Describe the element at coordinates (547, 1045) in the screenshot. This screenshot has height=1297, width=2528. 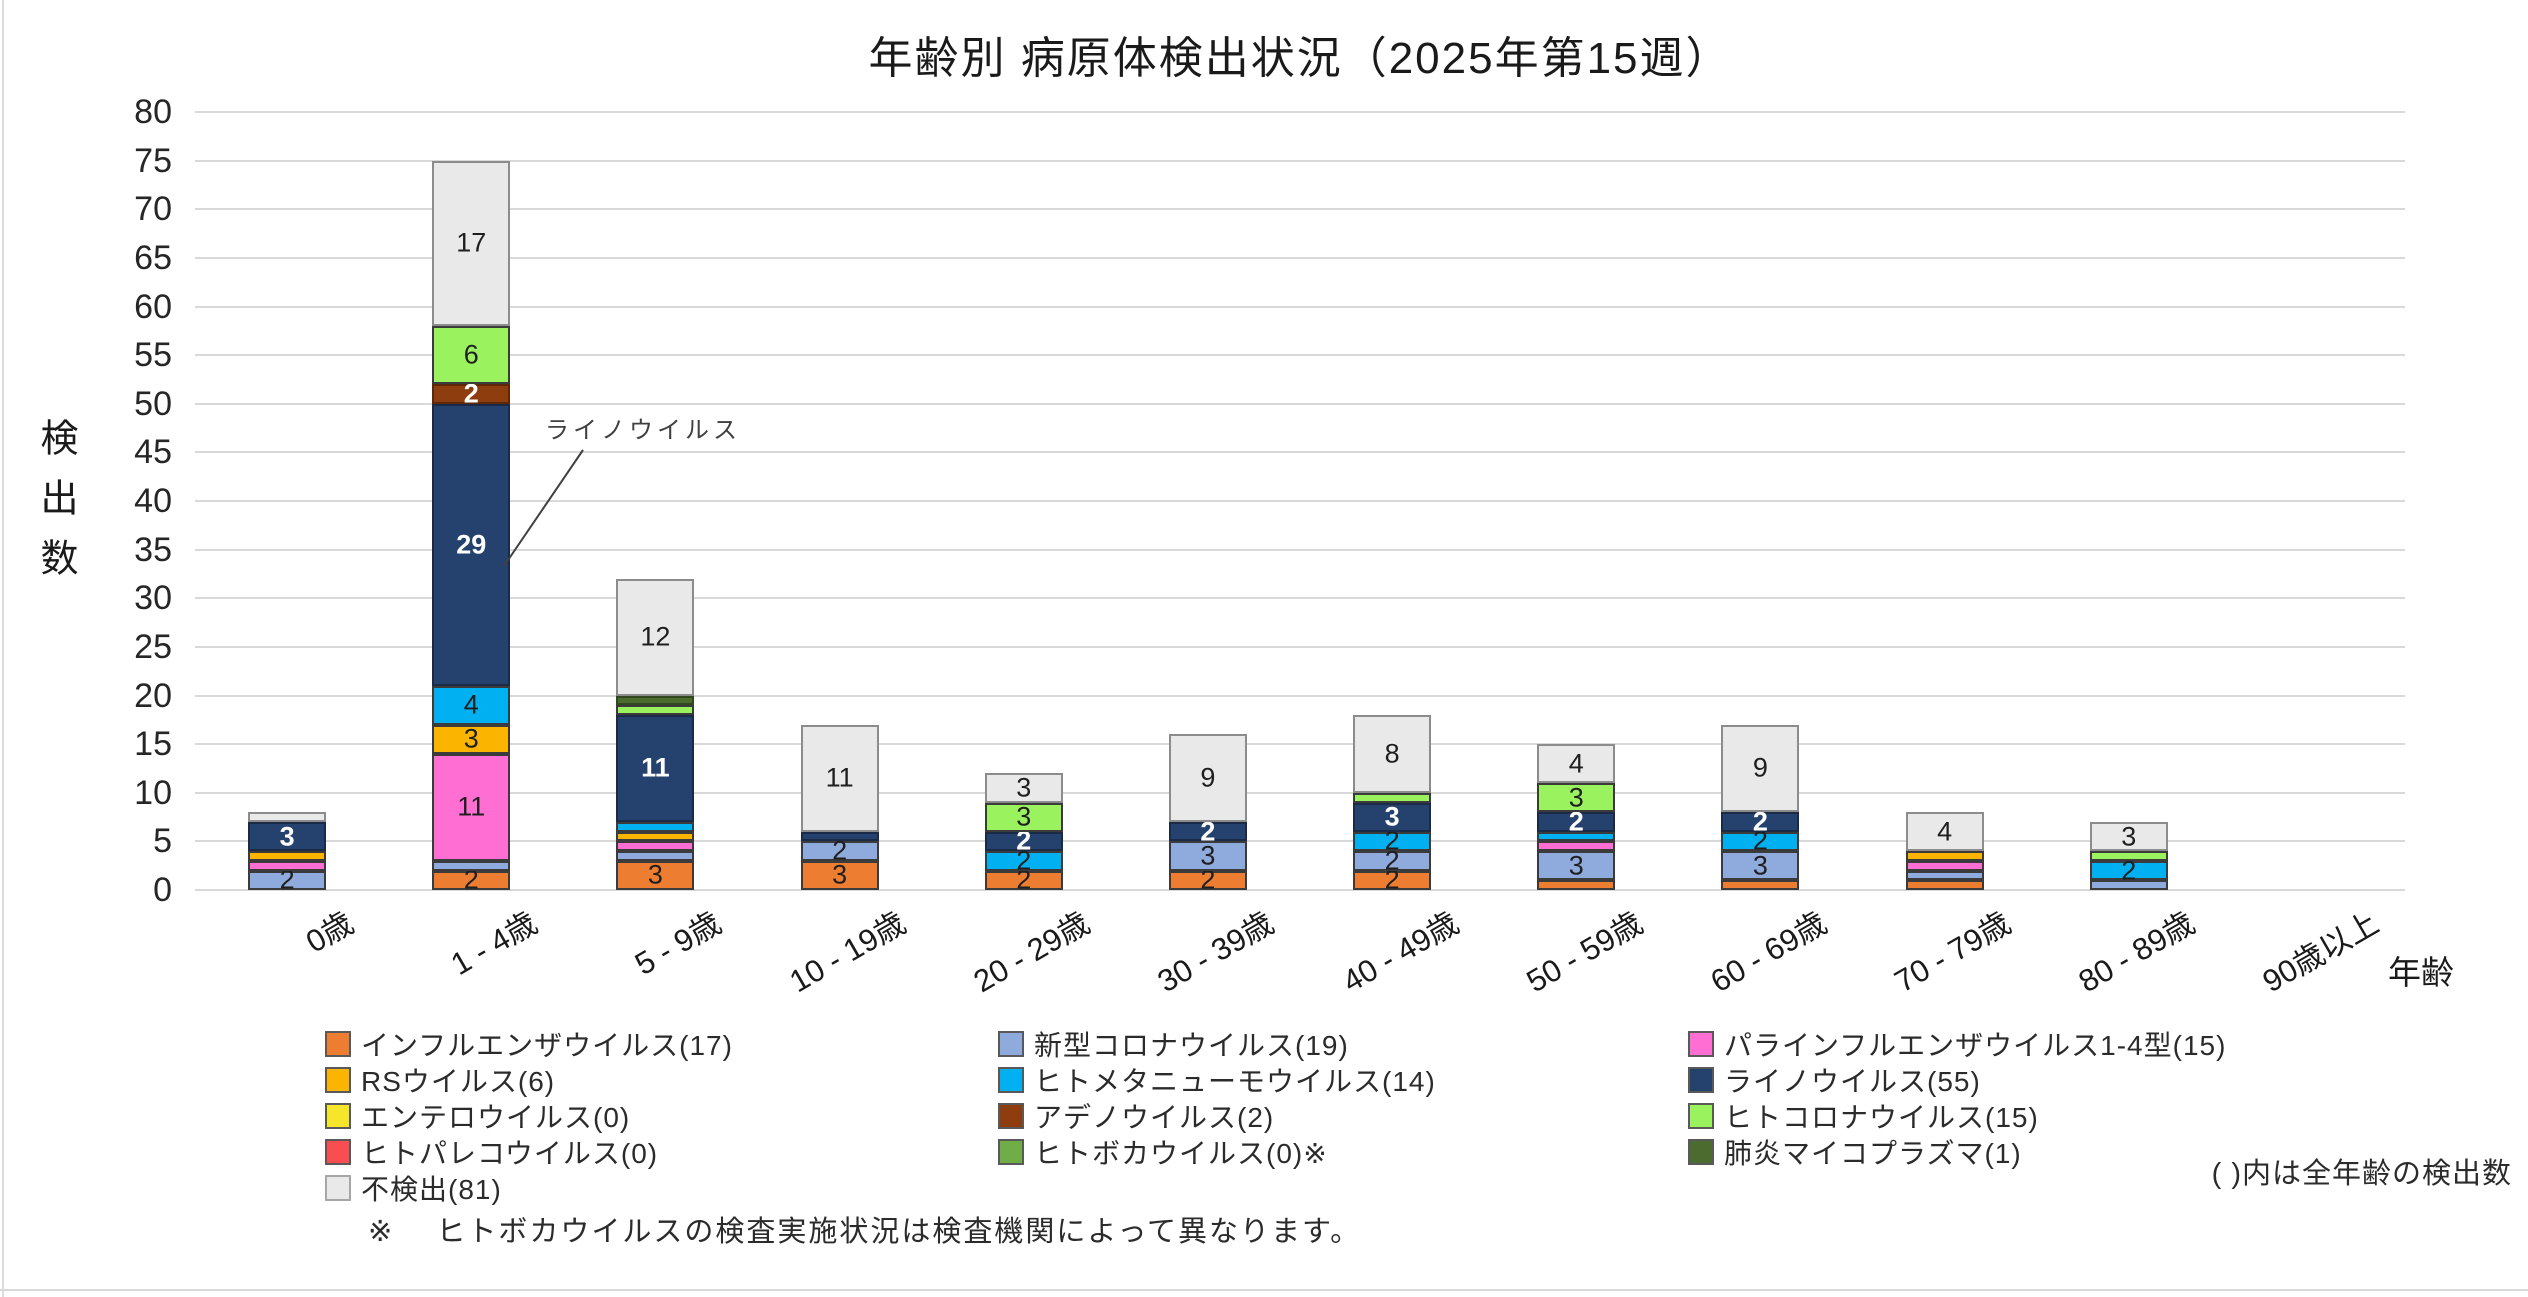
I see `legend-label-influenza: インフルエンザウイルス(17)` at that location.